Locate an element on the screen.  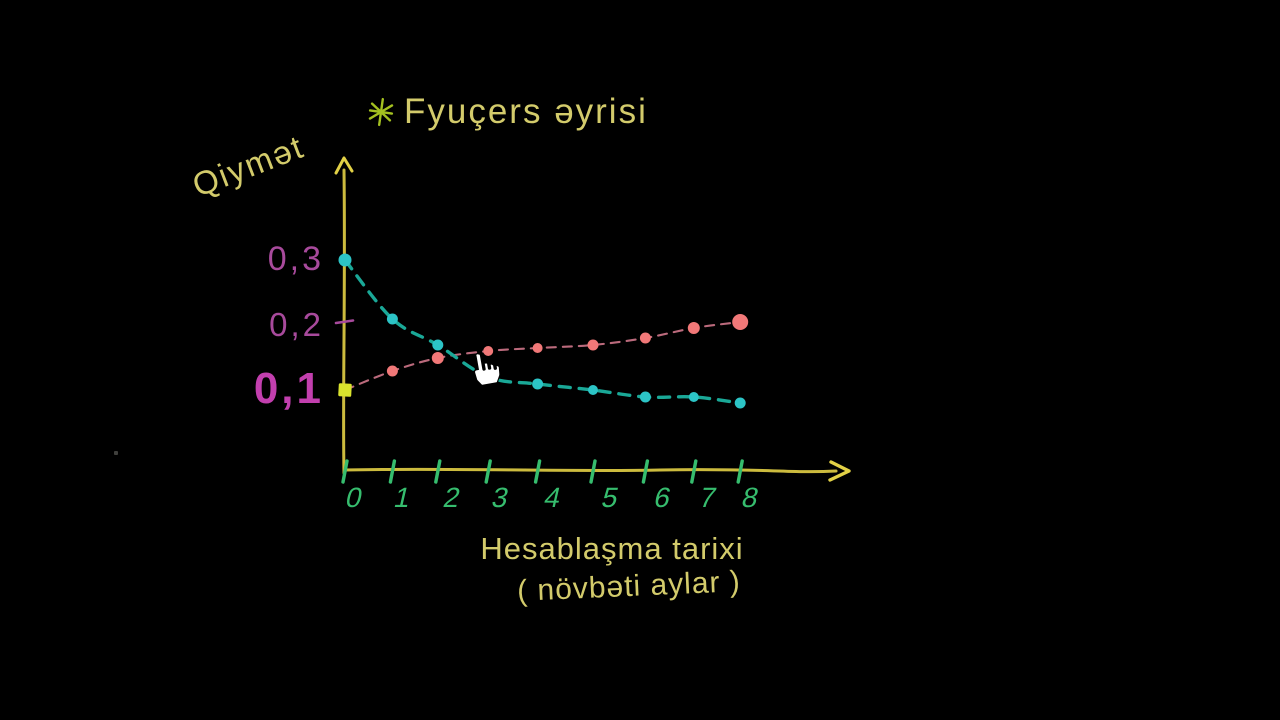
y-axis-arrowhead is located at coordinates (344, 165).